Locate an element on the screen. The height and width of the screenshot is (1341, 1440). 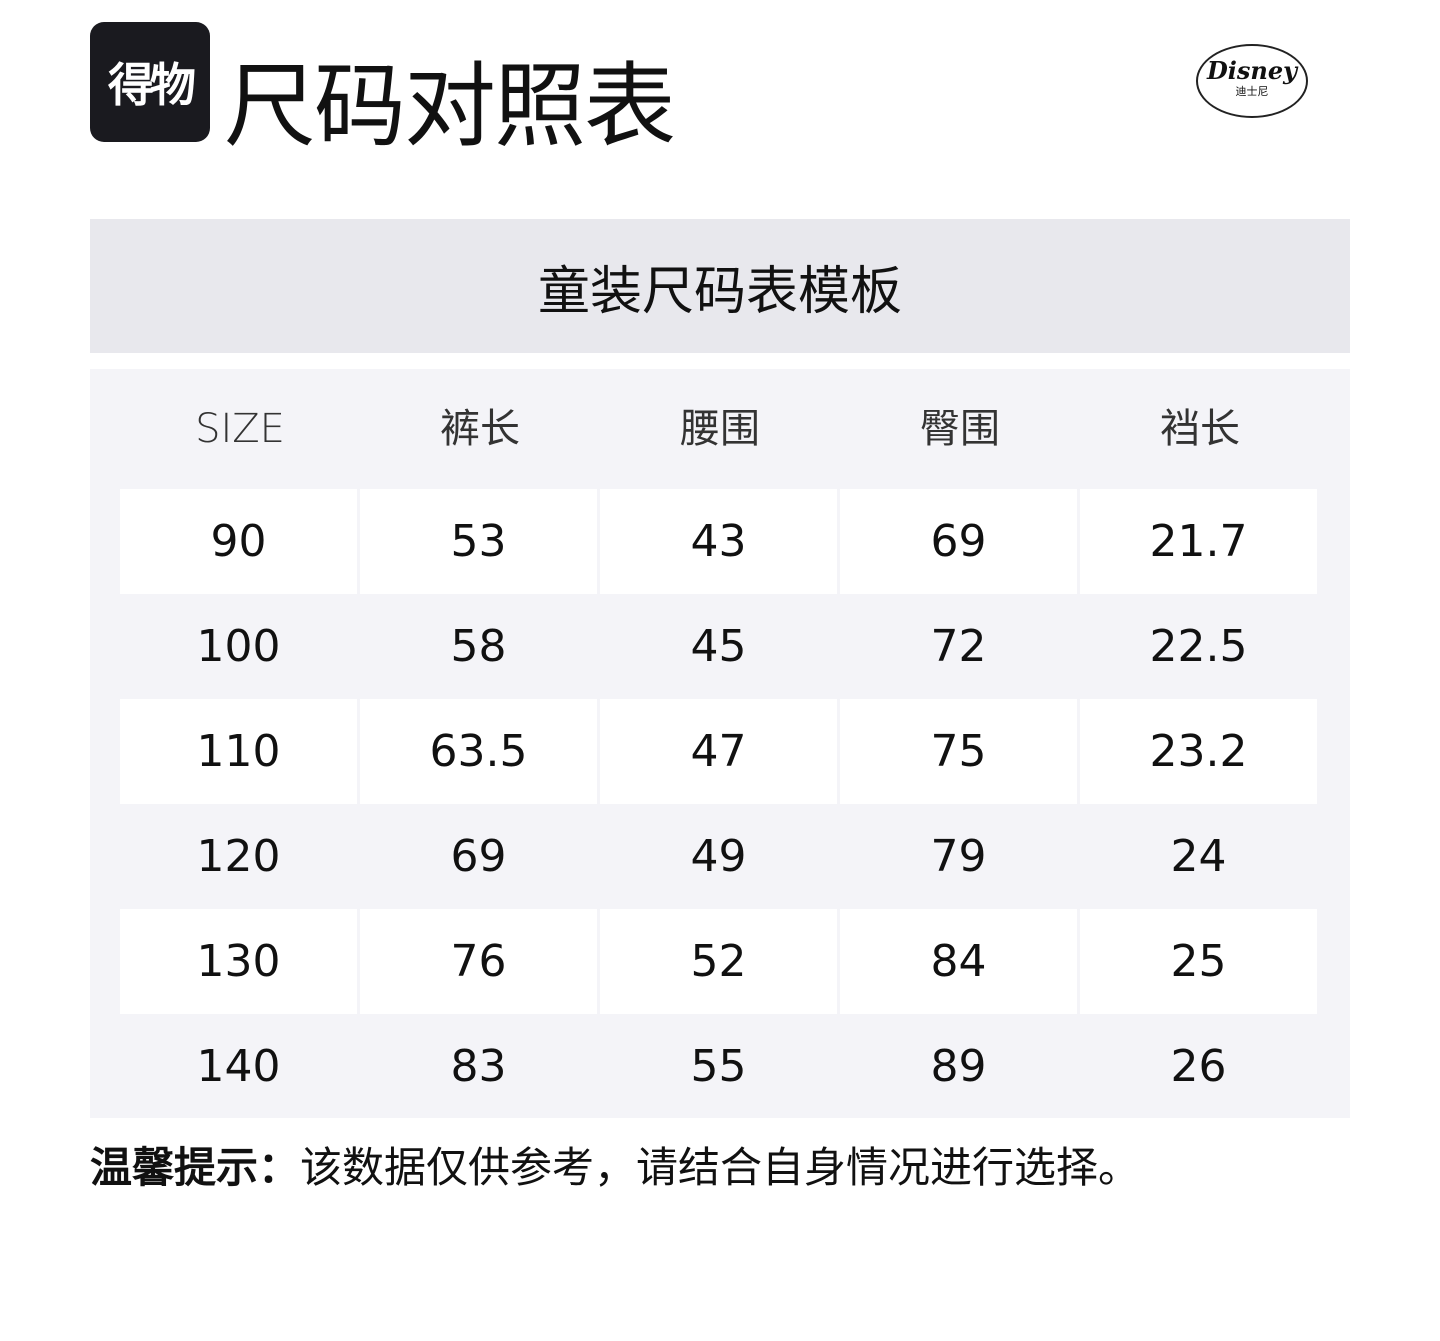
table-row: 120 69 49 79 24 is located at coordinates (718, 856).